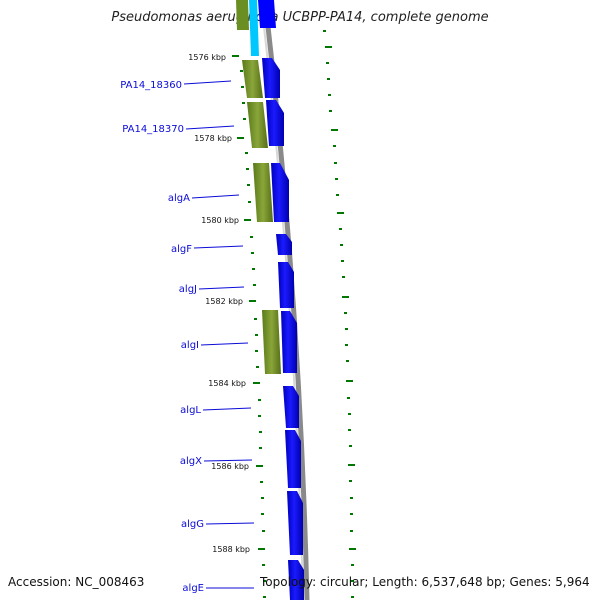 Image resolution: width=600 pixels, height=600 pixels. Describe the element at coordinates (284, 244) in the screenshot. I see `cds-algf` at that location.